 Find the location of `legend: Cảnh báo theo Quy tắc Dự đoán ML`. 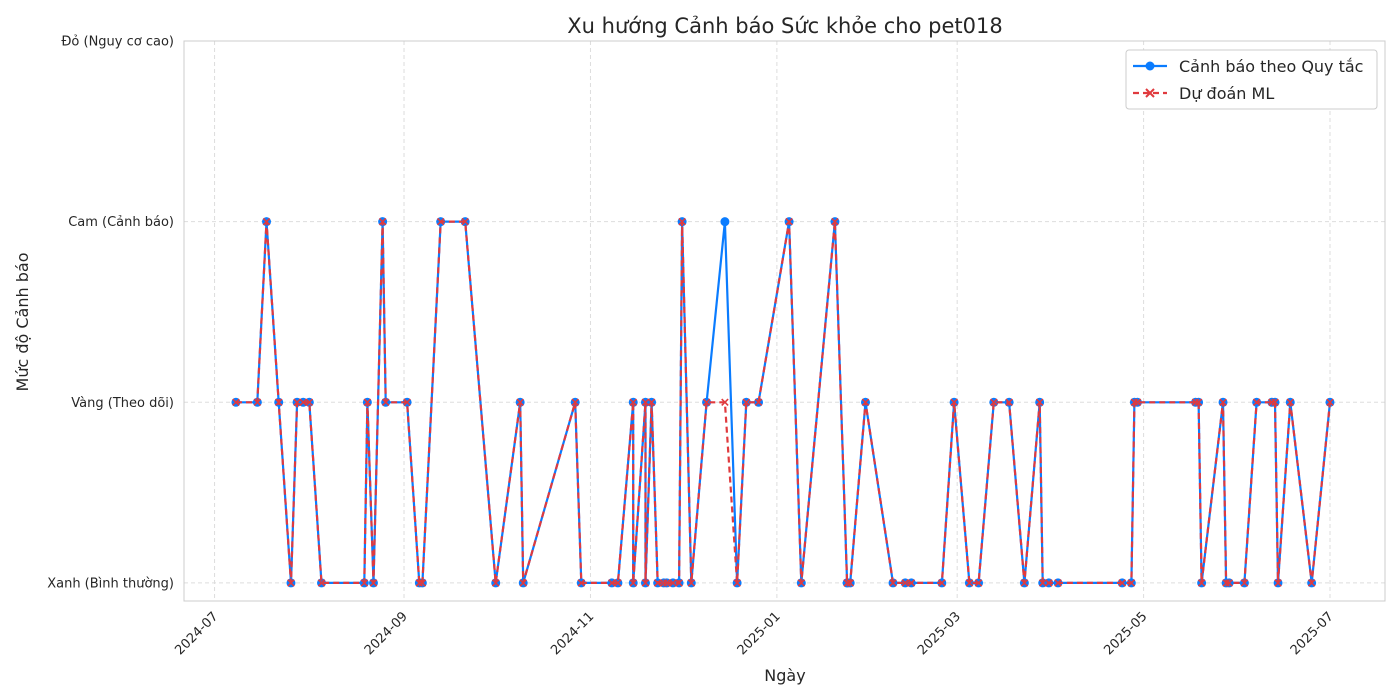

legend: Cảnh báo theo Quy tắc Dự đoán ML is located at coordinates (1251, 79).